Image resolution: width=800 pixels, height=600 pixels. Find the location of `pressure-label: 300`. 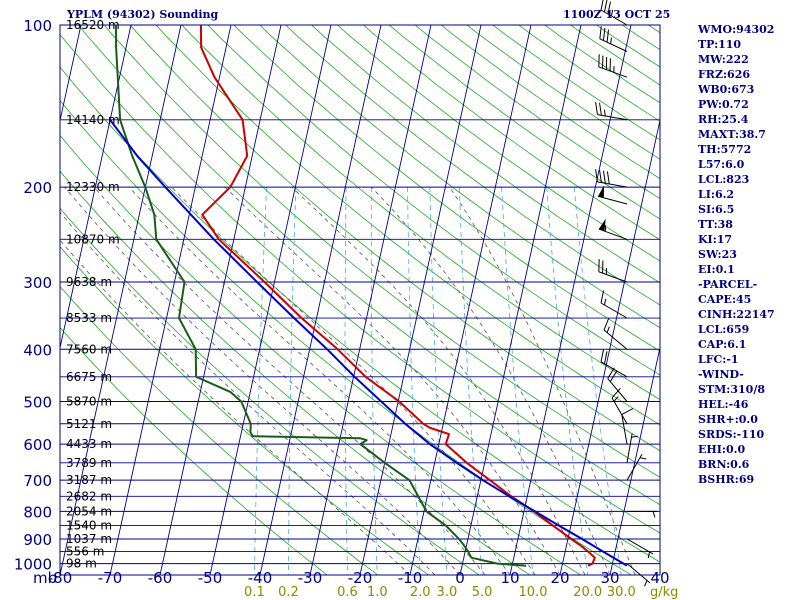

pressure-label: 300 is located at coordinates (37, 283).